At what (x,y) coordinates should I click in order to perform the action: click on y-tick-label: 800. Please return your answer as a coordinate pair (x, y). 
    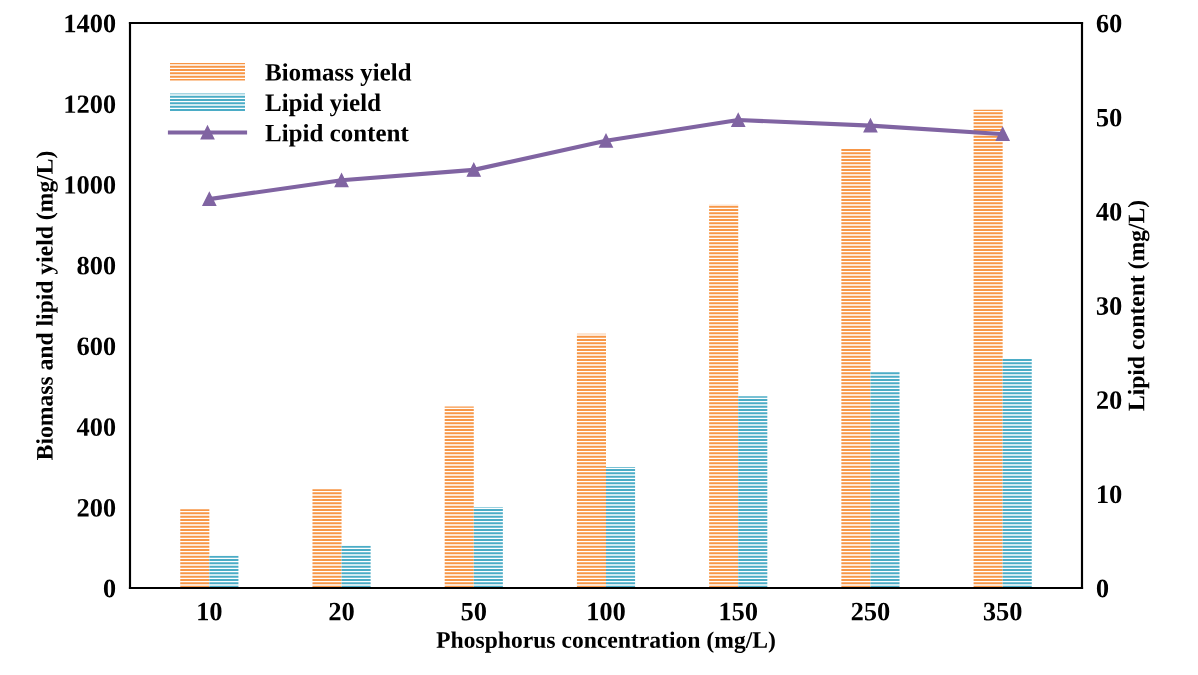
    Looking at the image, I should click on (96, 265).